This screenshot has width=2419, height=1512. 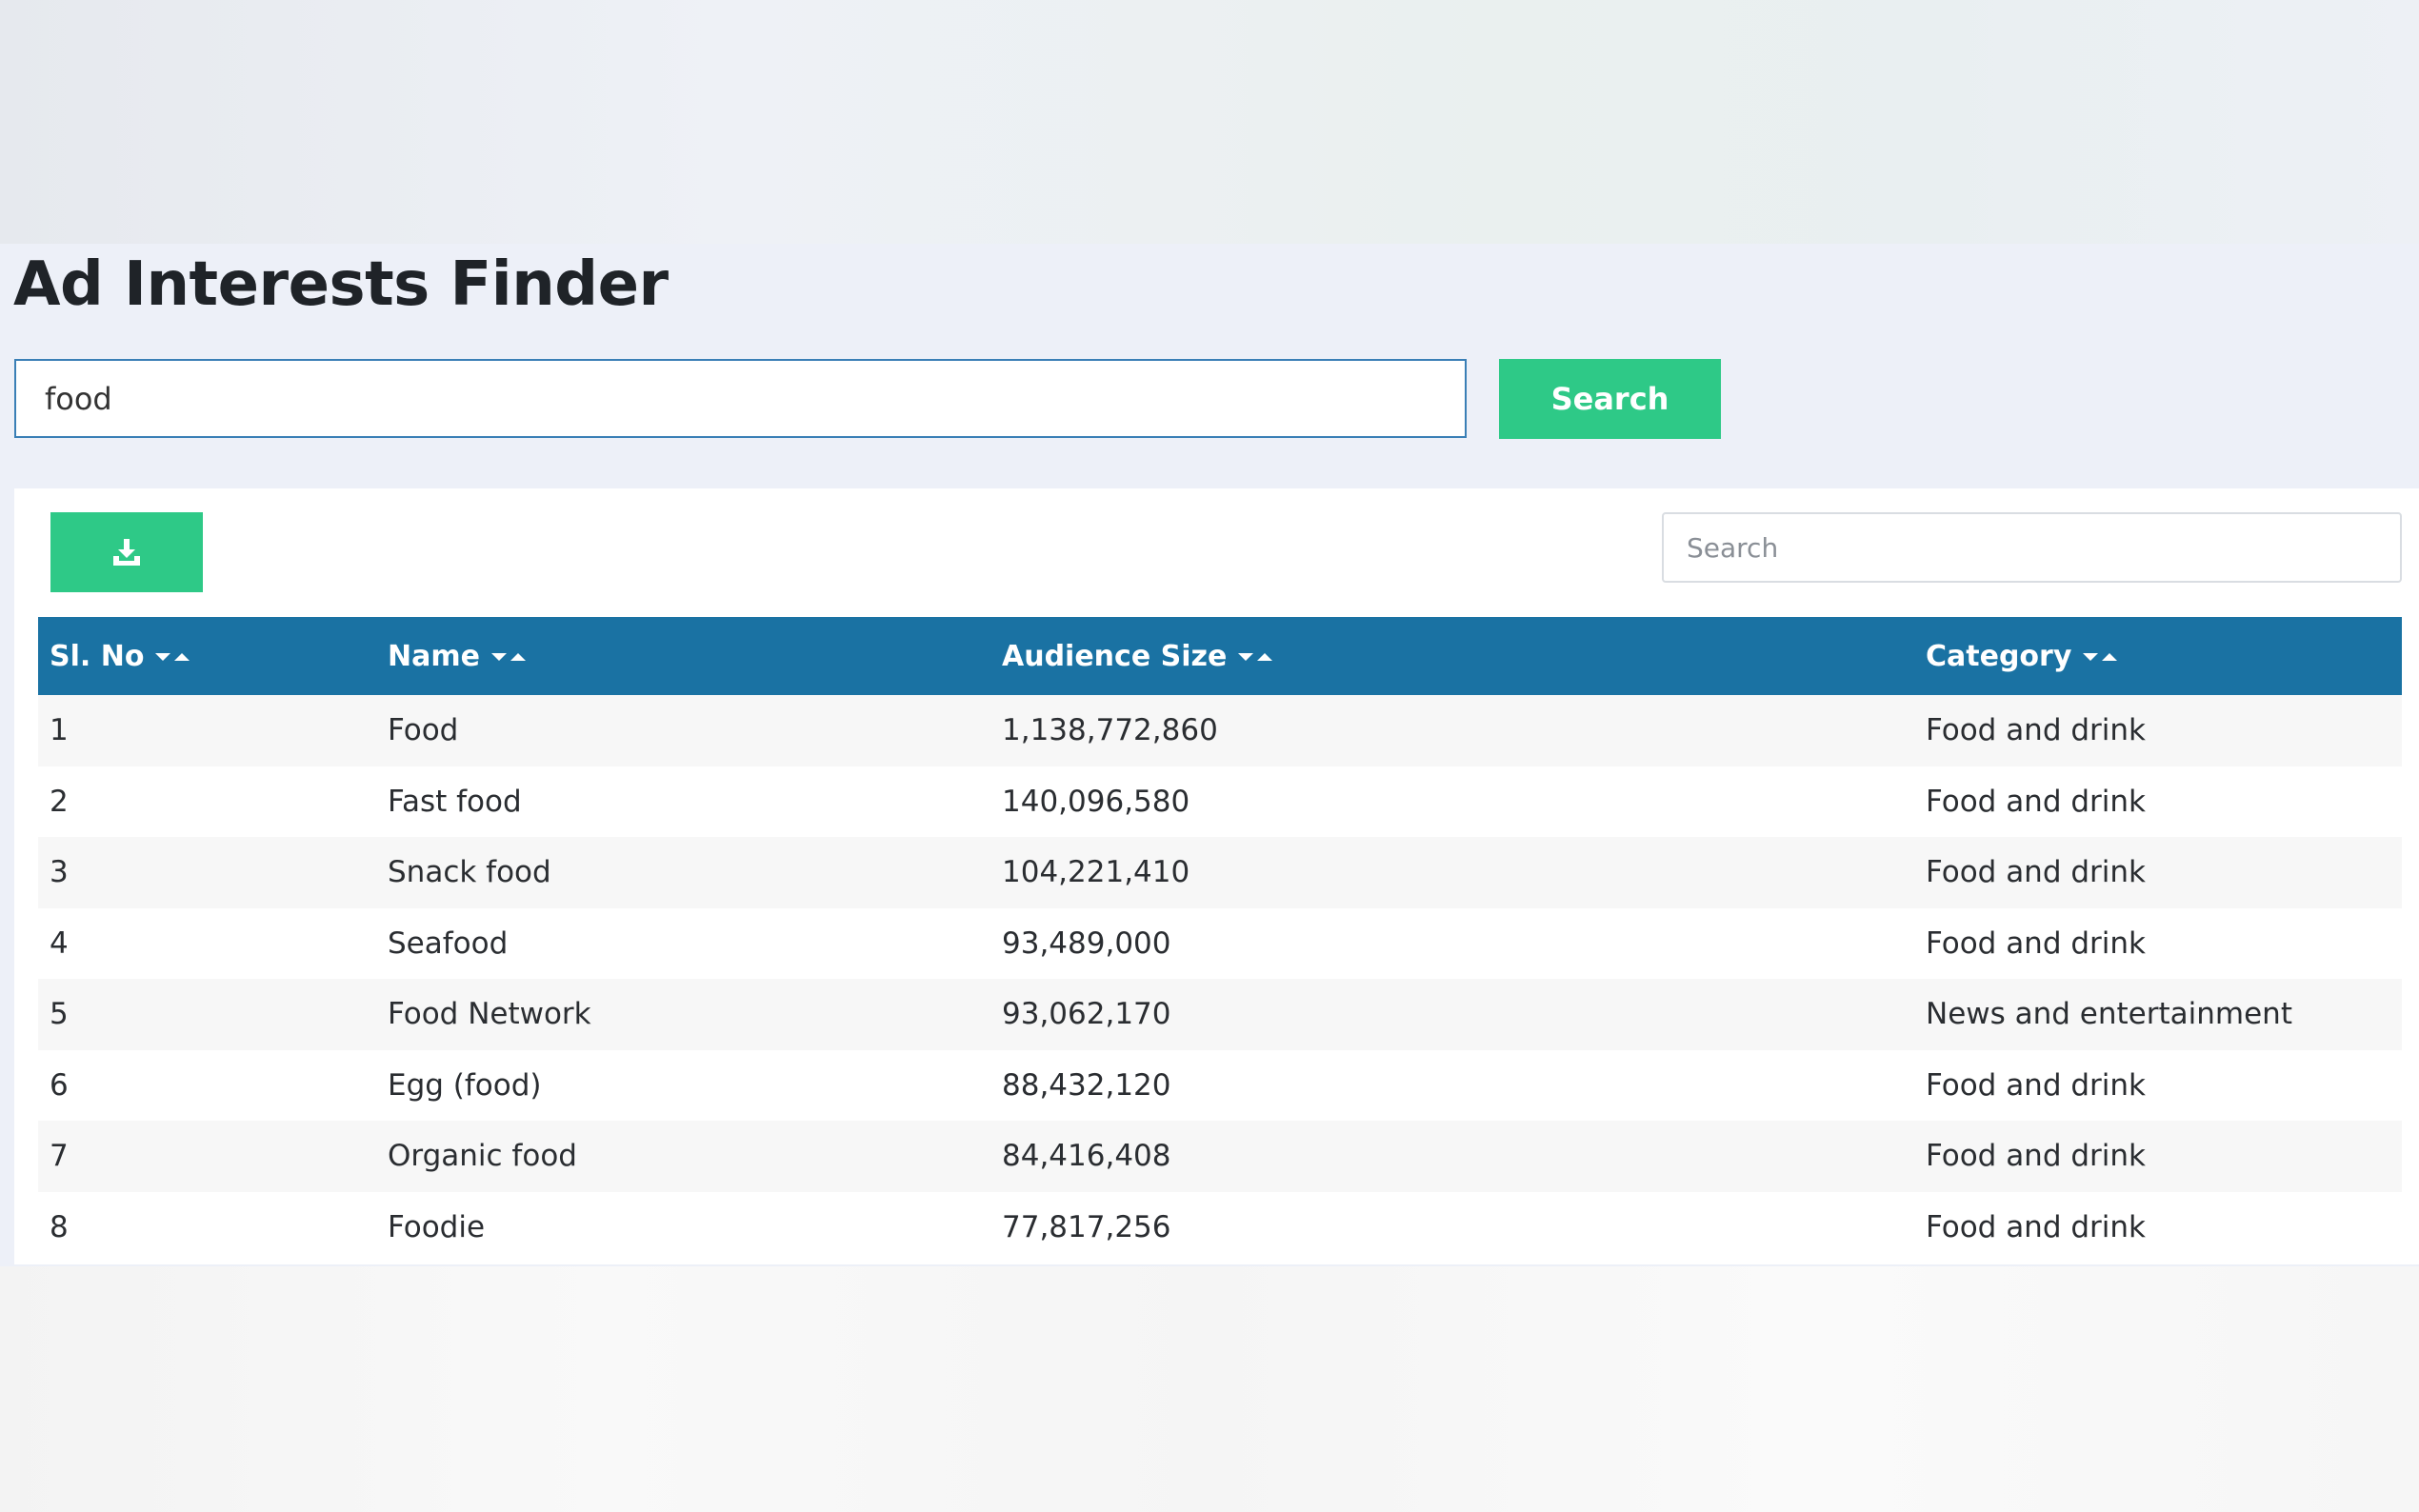 I want to click on column-header-label: Audience Size, so click(x=1115, y=656).